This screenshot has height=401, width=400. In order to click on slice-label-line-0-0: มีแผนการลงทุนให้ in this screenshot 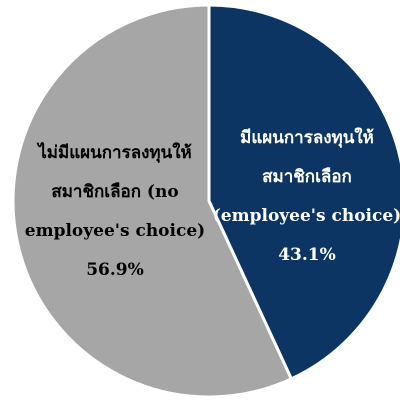, I will do `click(307, 137)`.